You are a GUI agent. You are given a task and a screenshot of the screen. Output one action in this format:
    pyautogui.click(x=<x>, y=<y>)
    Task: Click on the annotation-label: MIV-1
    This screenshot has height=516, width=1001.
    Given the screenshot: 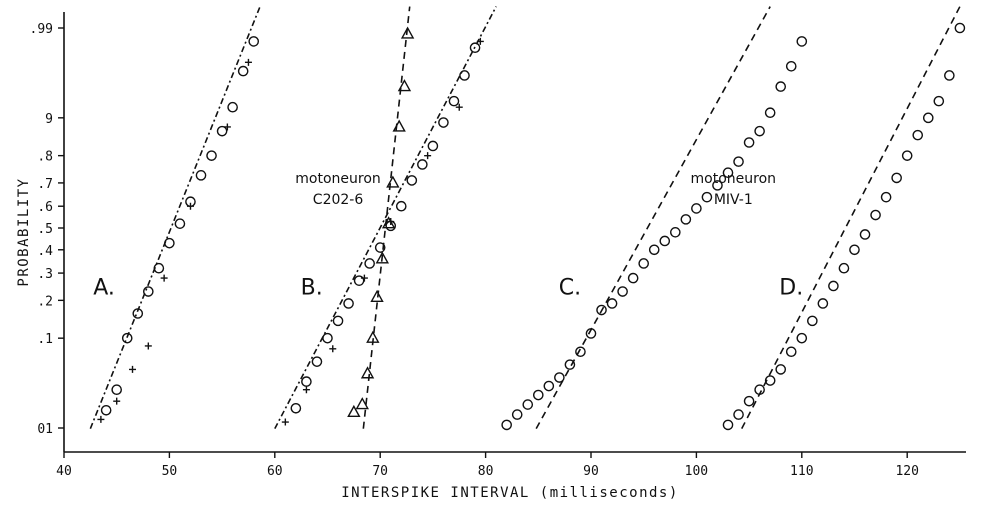 What is the action you would take?
    pyautogui.click(x=733, y=200)
    